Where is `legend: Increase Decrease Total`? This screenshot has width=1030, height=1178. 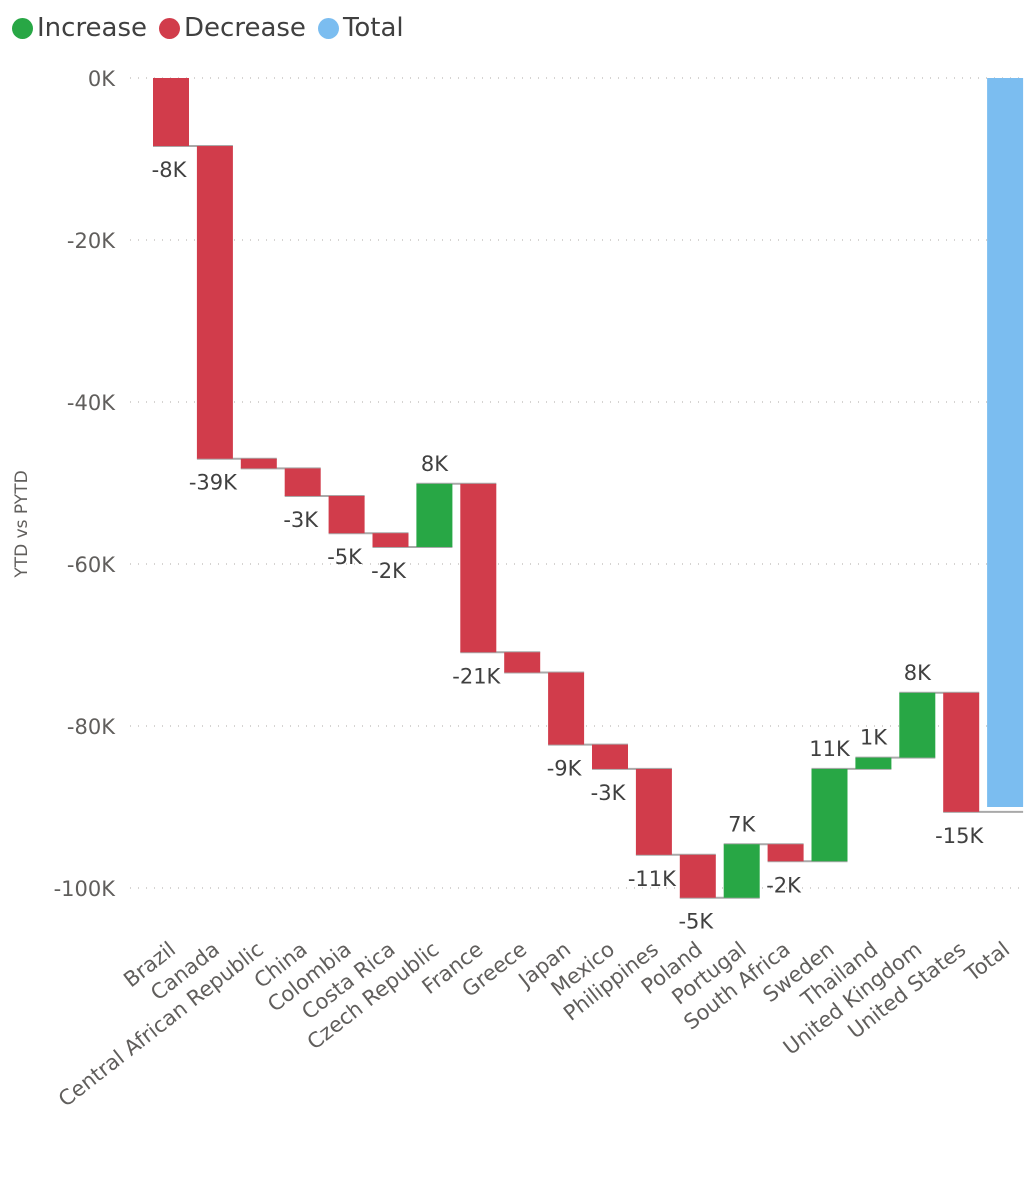 legend: Increase Decrease Total is located at coordinates (208, 28).